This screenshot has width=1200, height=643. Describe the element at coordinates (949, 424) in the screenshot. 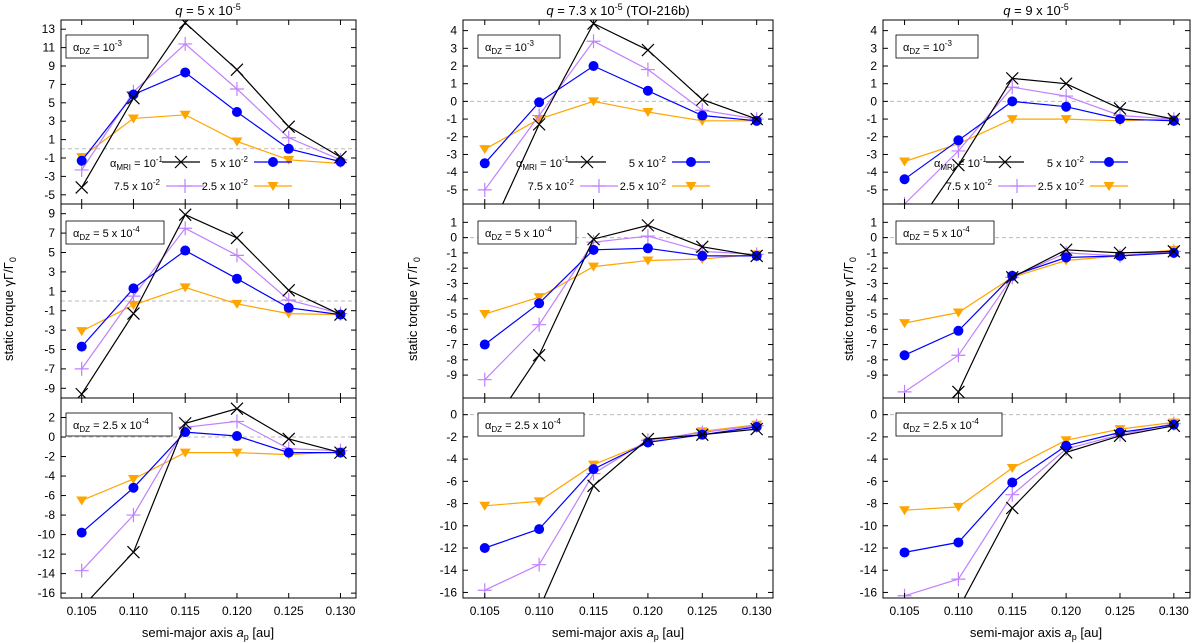

I see `panel-label-c3-r3: αDZ = 2.5 x 10-4` at that location.